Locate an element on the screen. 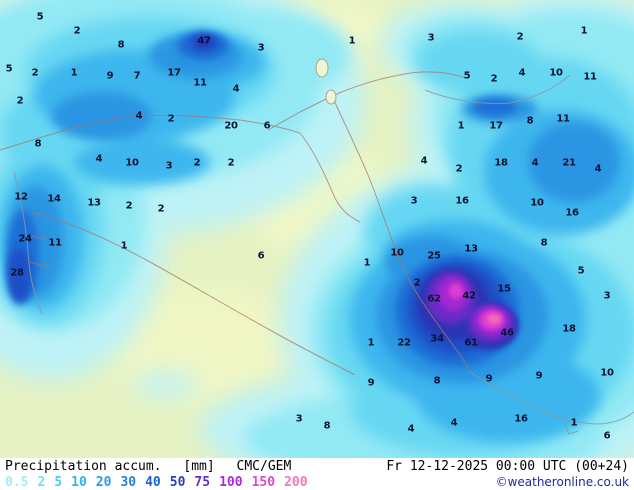  legend-value: 100 is located at coordinates (231, 482).